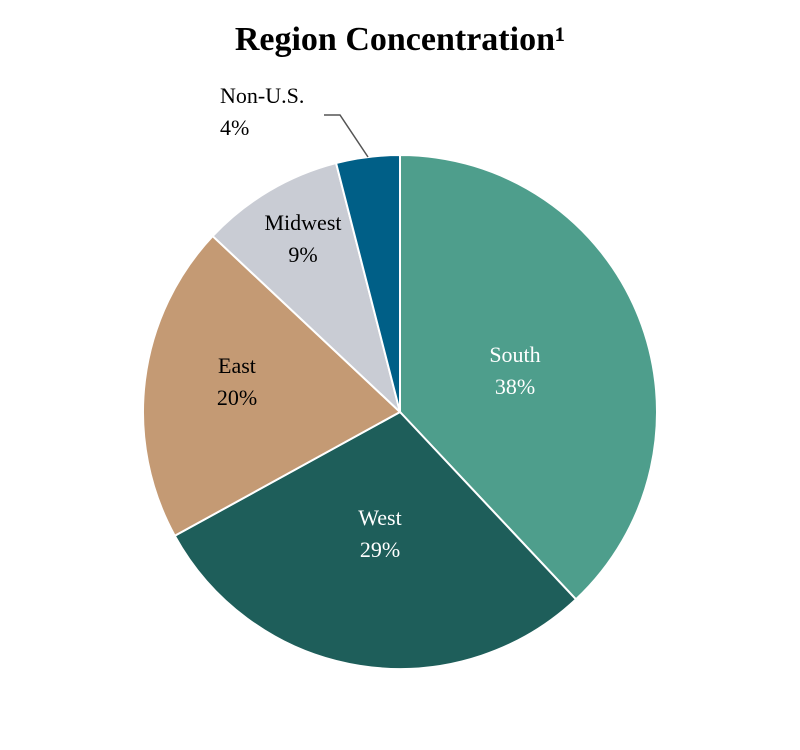 Image resolution: width=800 pixels, height=750 pixels. I want to click on slice-value-label: 29%, so click(380, 549).